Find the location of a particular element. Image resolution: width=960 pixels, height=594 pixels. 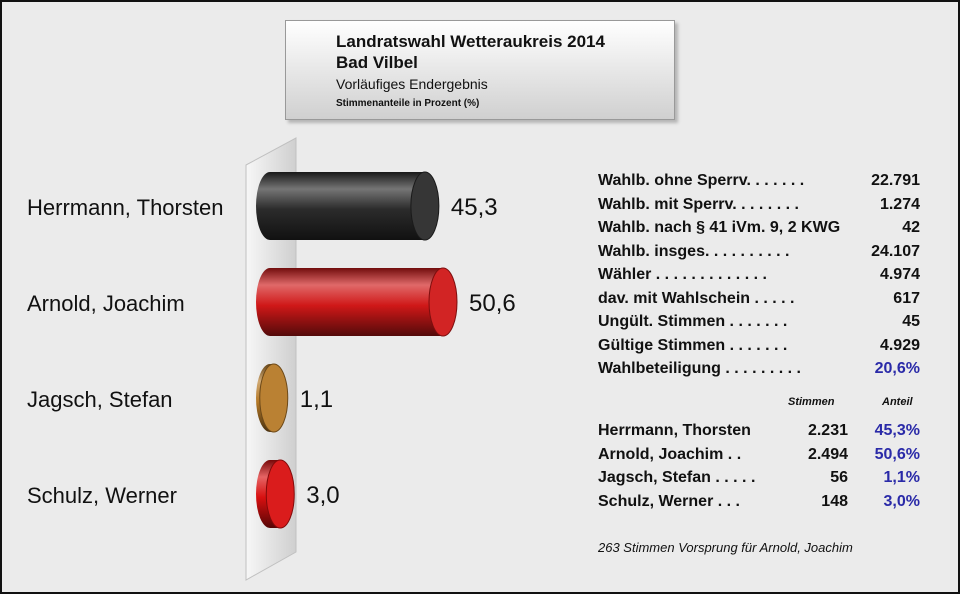

candidate-votes: 56 is located at coordinates (839, 477).